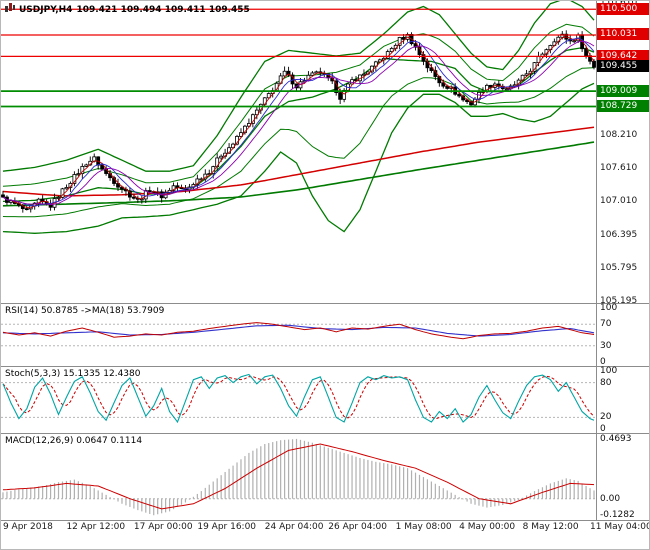  Describe the element at coordinates (550, 527) in the screenshot. I see `time-axis-label: 8 May 12:00` at that location.